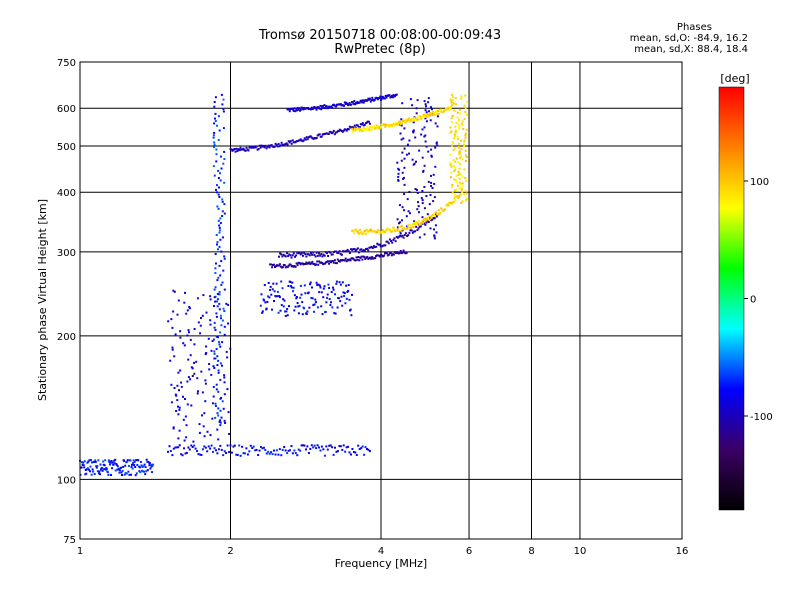 The image size is (800, 600). Describe the element at coordinates (66, 193) in the screenshot. I see `y-tick-label: 400` at that location.